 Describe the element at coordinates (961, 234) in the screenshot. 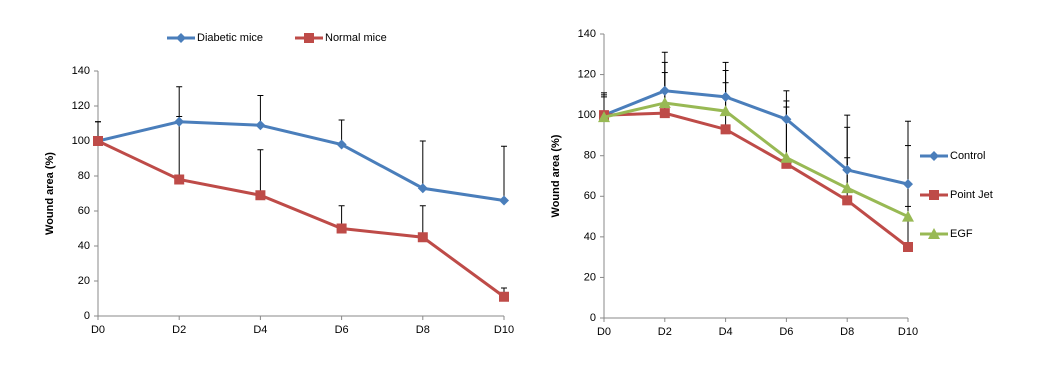

I see `legend-label: EGF` at that location.